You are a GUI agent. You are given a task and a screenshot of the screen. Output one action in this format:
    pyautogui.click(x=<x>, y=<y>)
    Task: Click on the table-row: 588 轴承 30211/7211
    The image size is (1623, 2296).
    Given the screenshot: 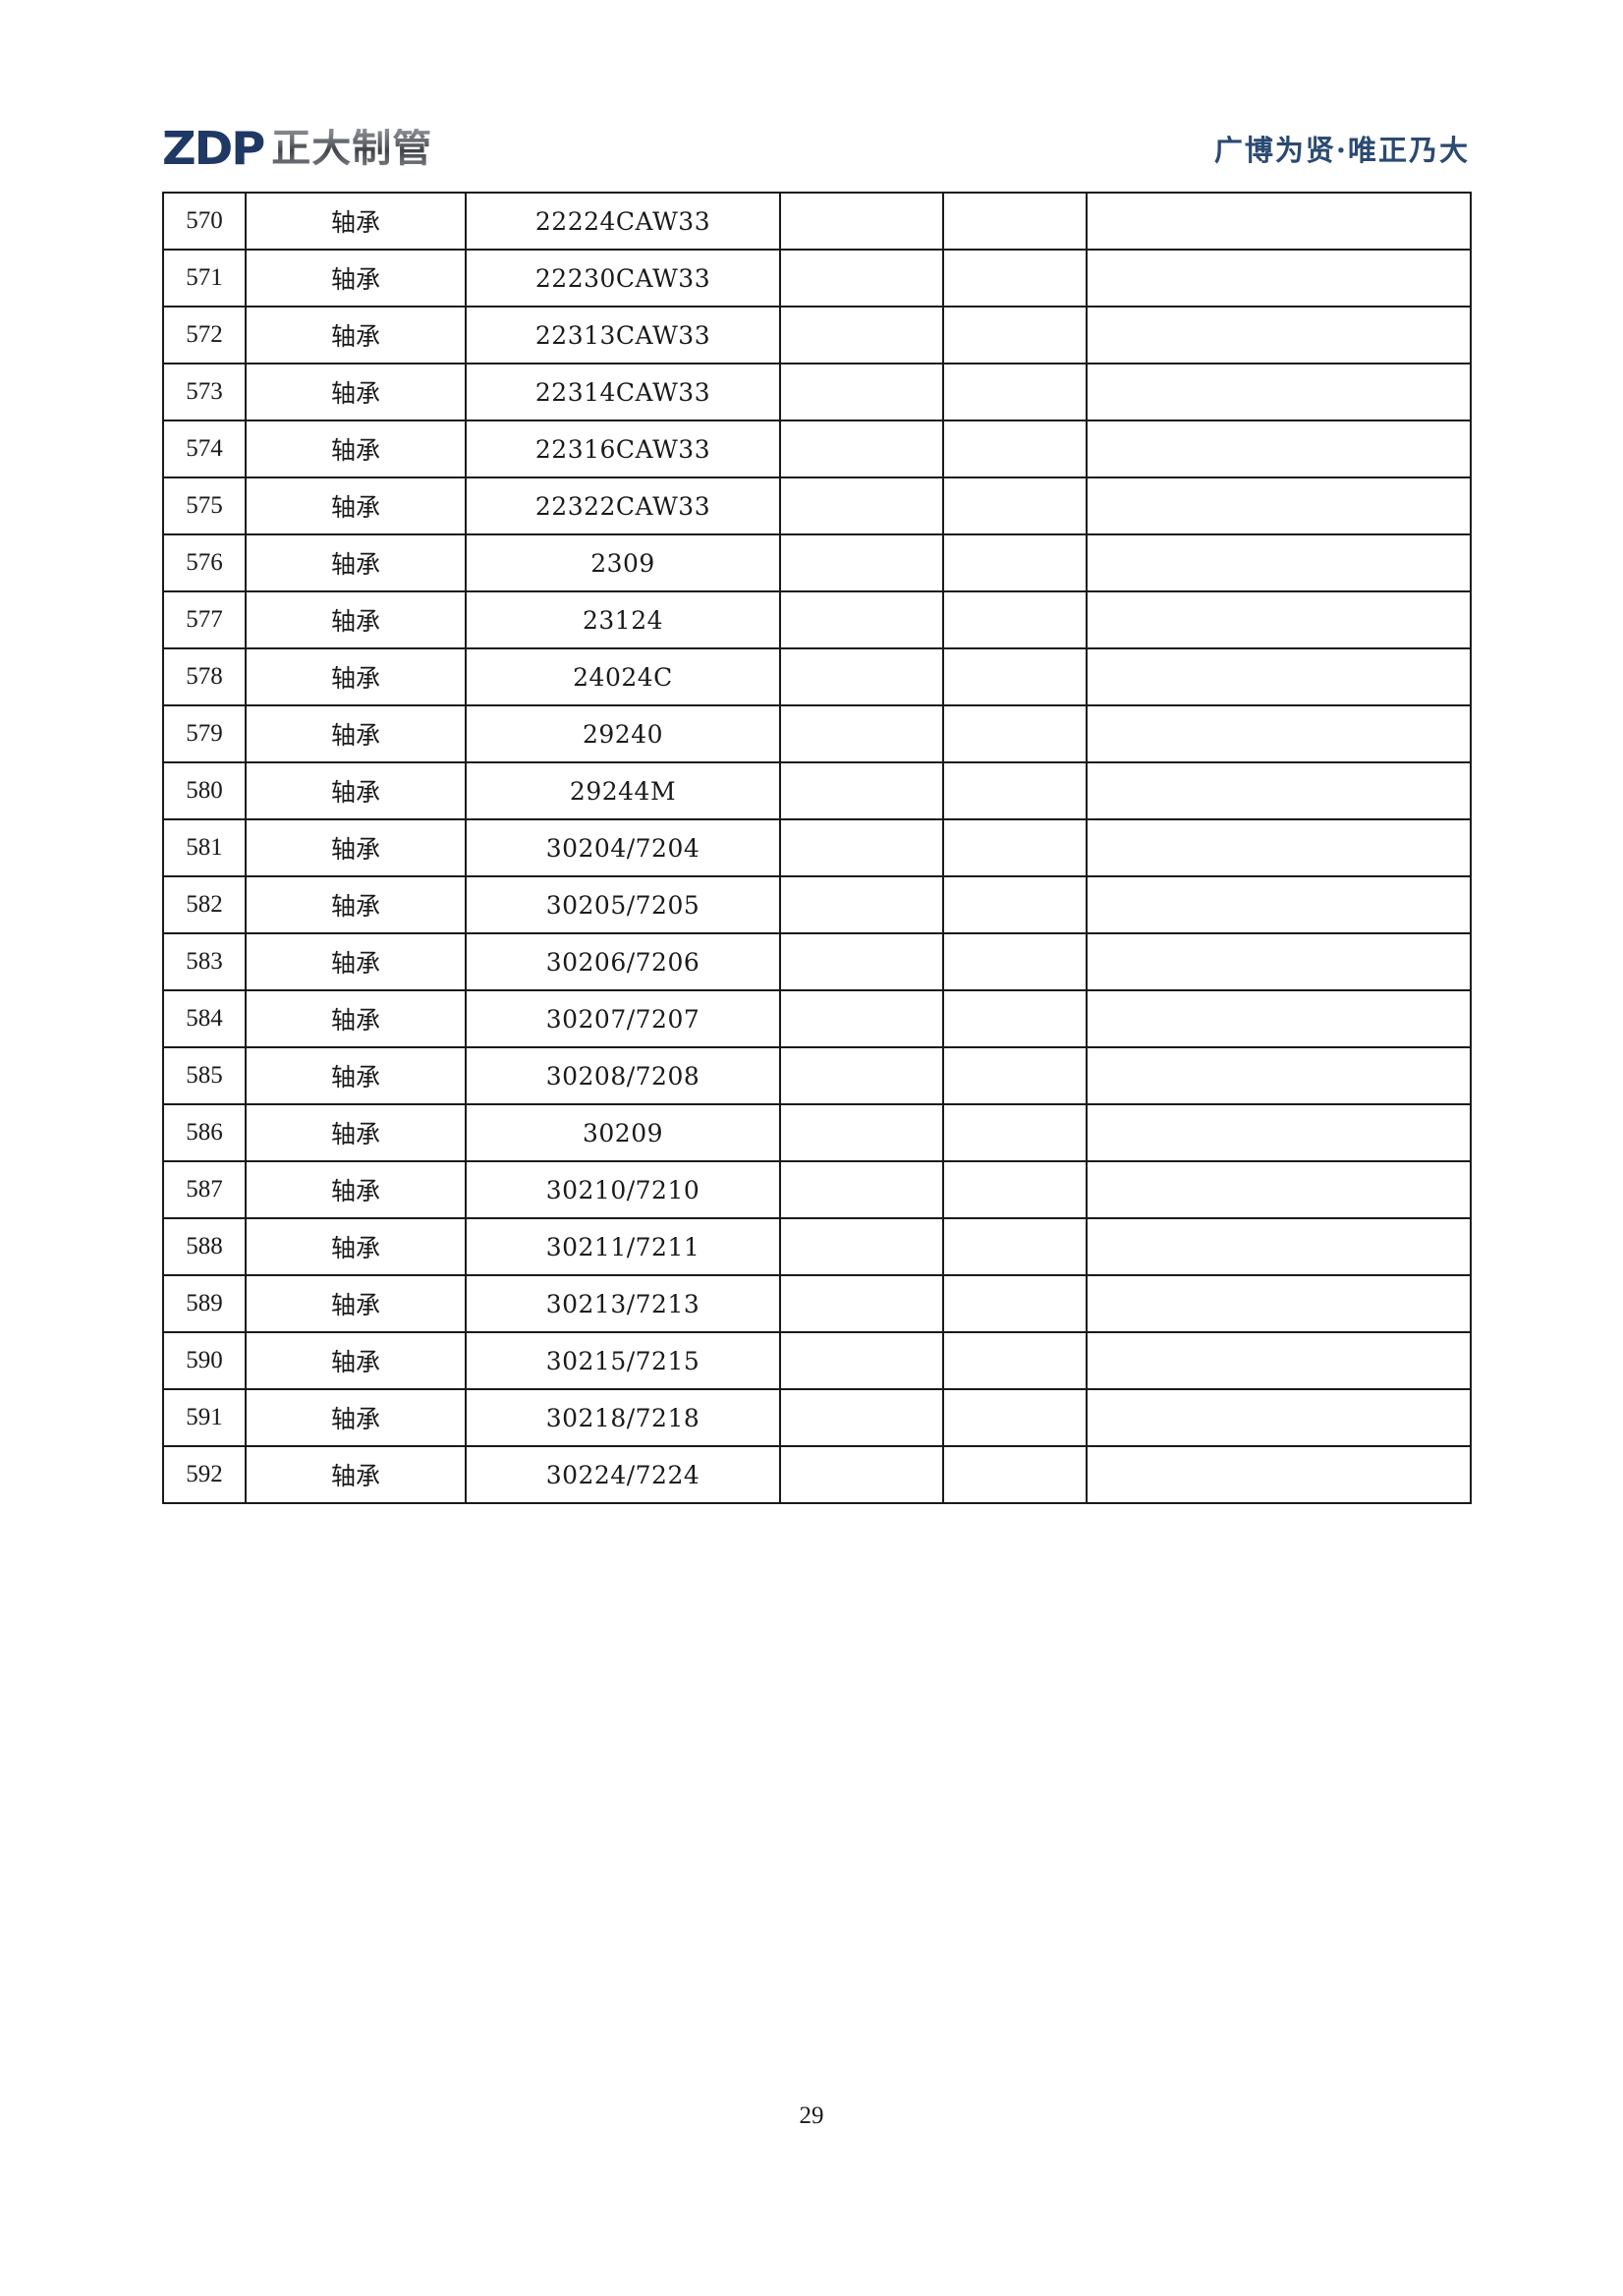 What is the action you would take?
    pyautogui.click(x=817, y=1246)
    